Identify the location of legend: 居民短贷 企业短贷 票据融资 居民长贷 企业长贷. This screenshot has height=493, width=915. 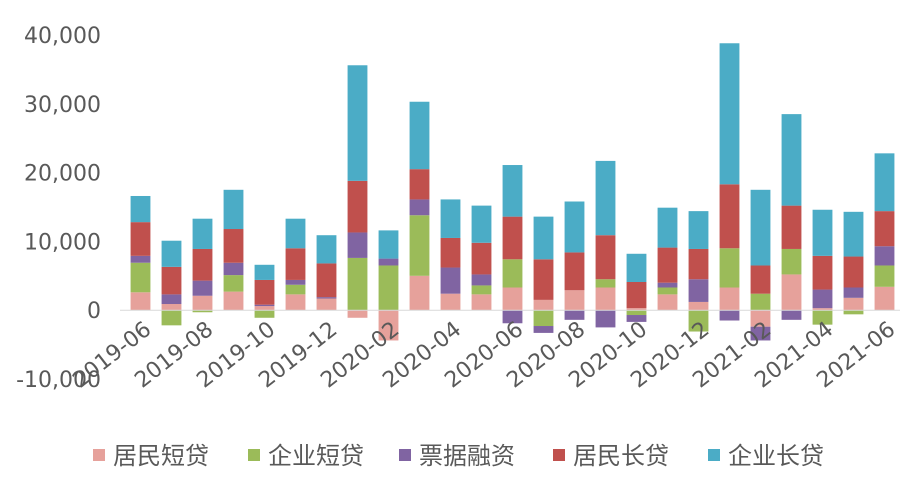
(458, 456).